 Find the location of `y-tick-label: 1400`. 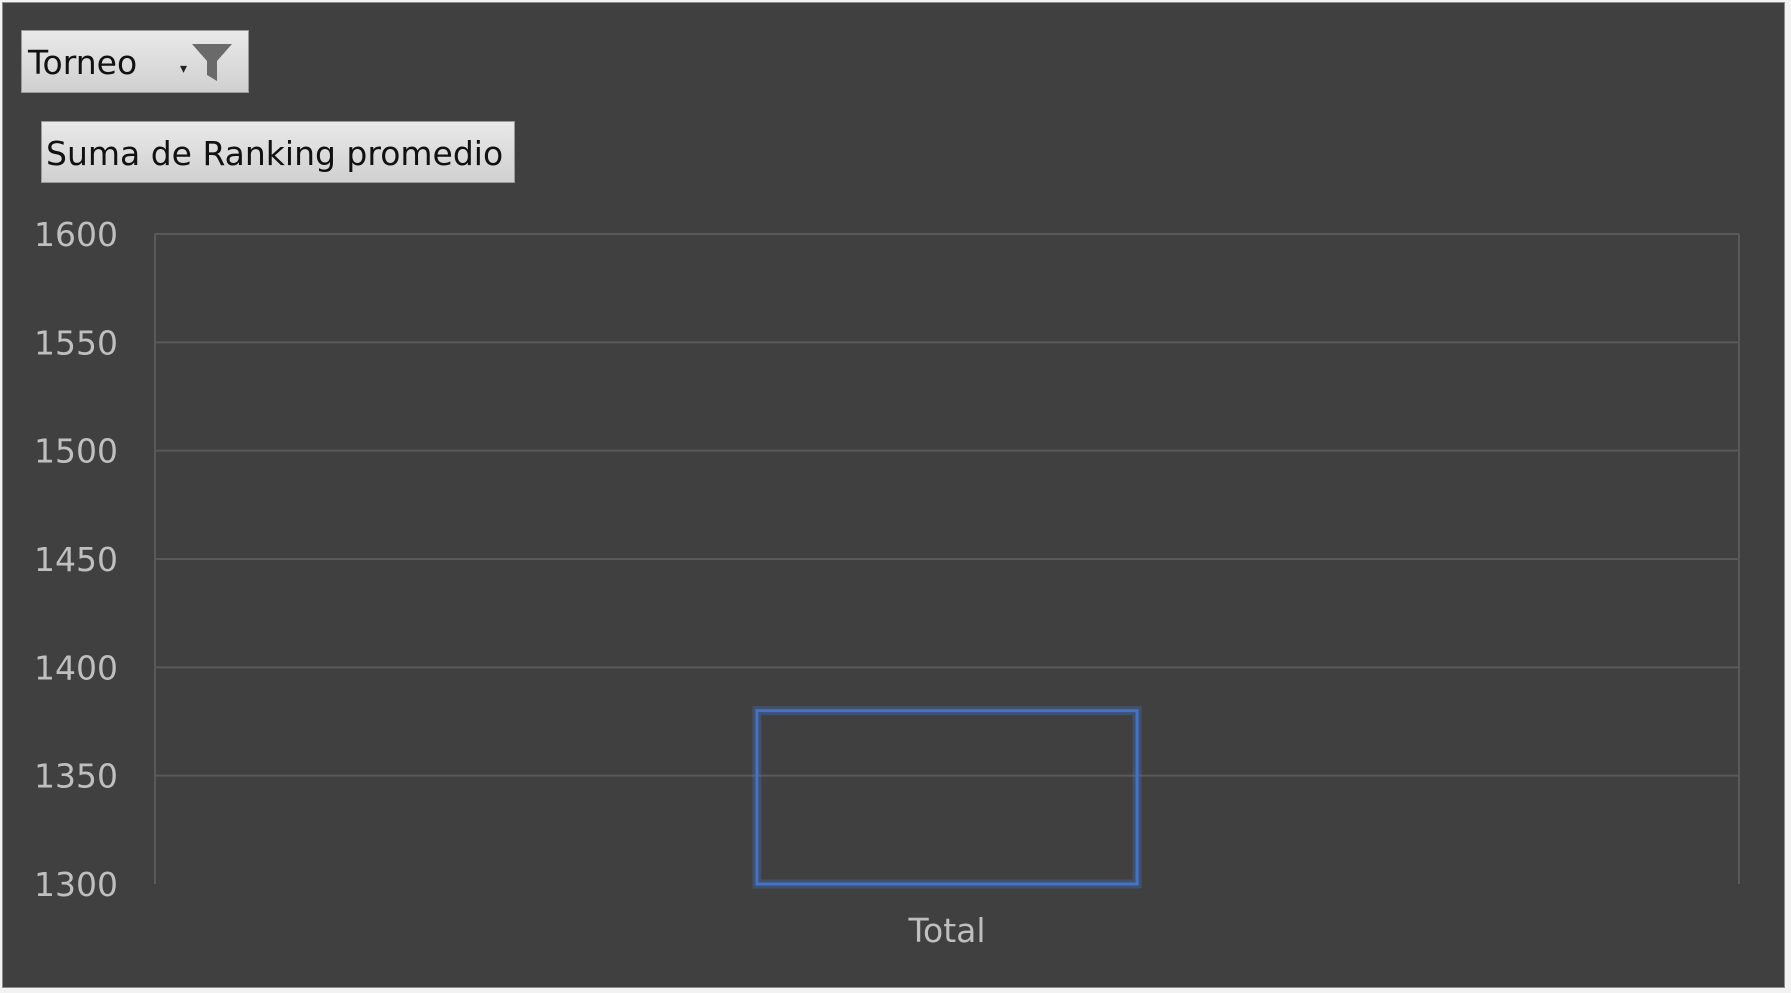

y-tick-label: 1400 is located at coordinates (76, 667).